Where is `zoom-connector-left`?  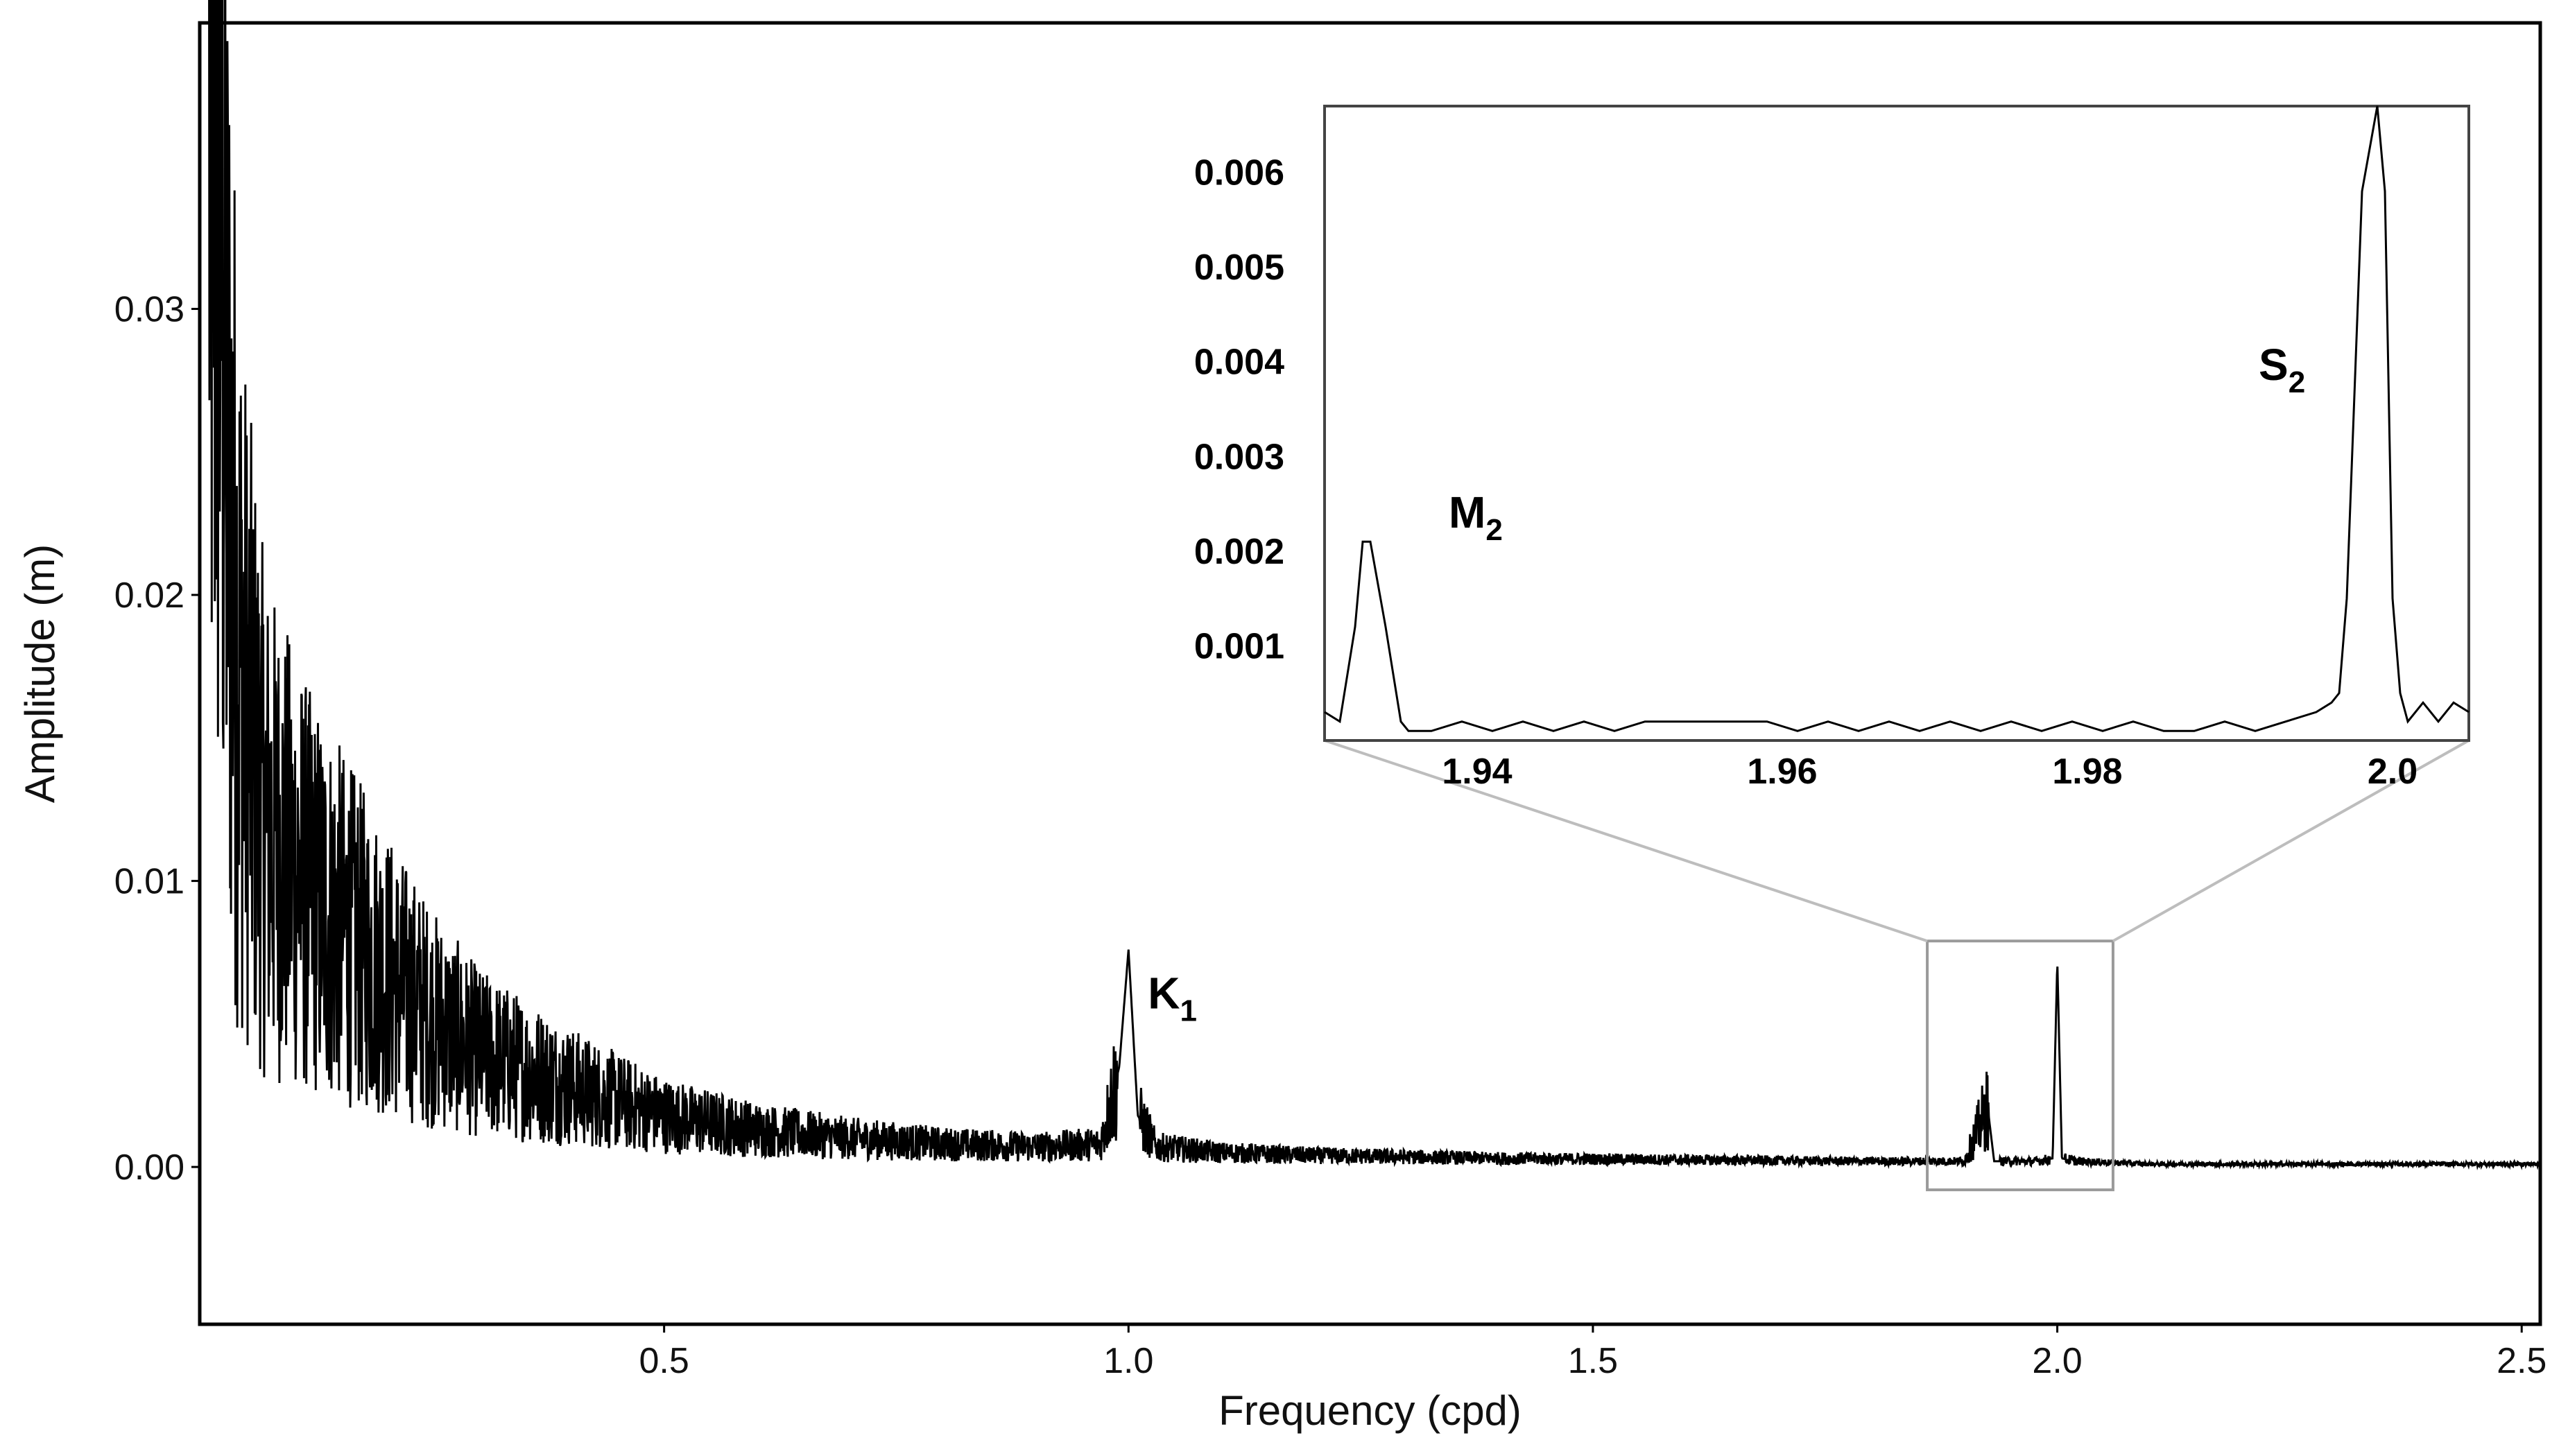 zoom-connector-left is located at coordinates (1626, 841).